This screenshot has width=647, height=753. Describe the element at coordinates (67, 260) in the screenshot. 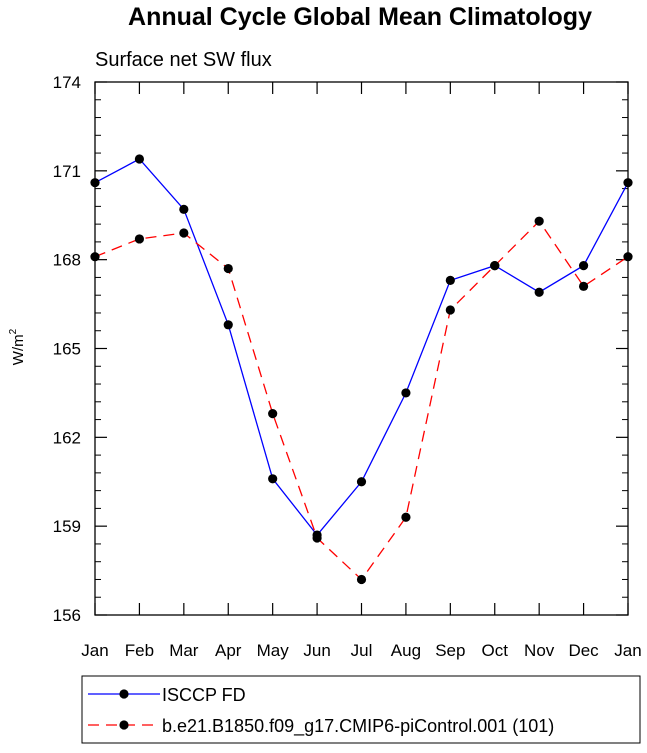

I see `y-tick-label: 168` at that location.